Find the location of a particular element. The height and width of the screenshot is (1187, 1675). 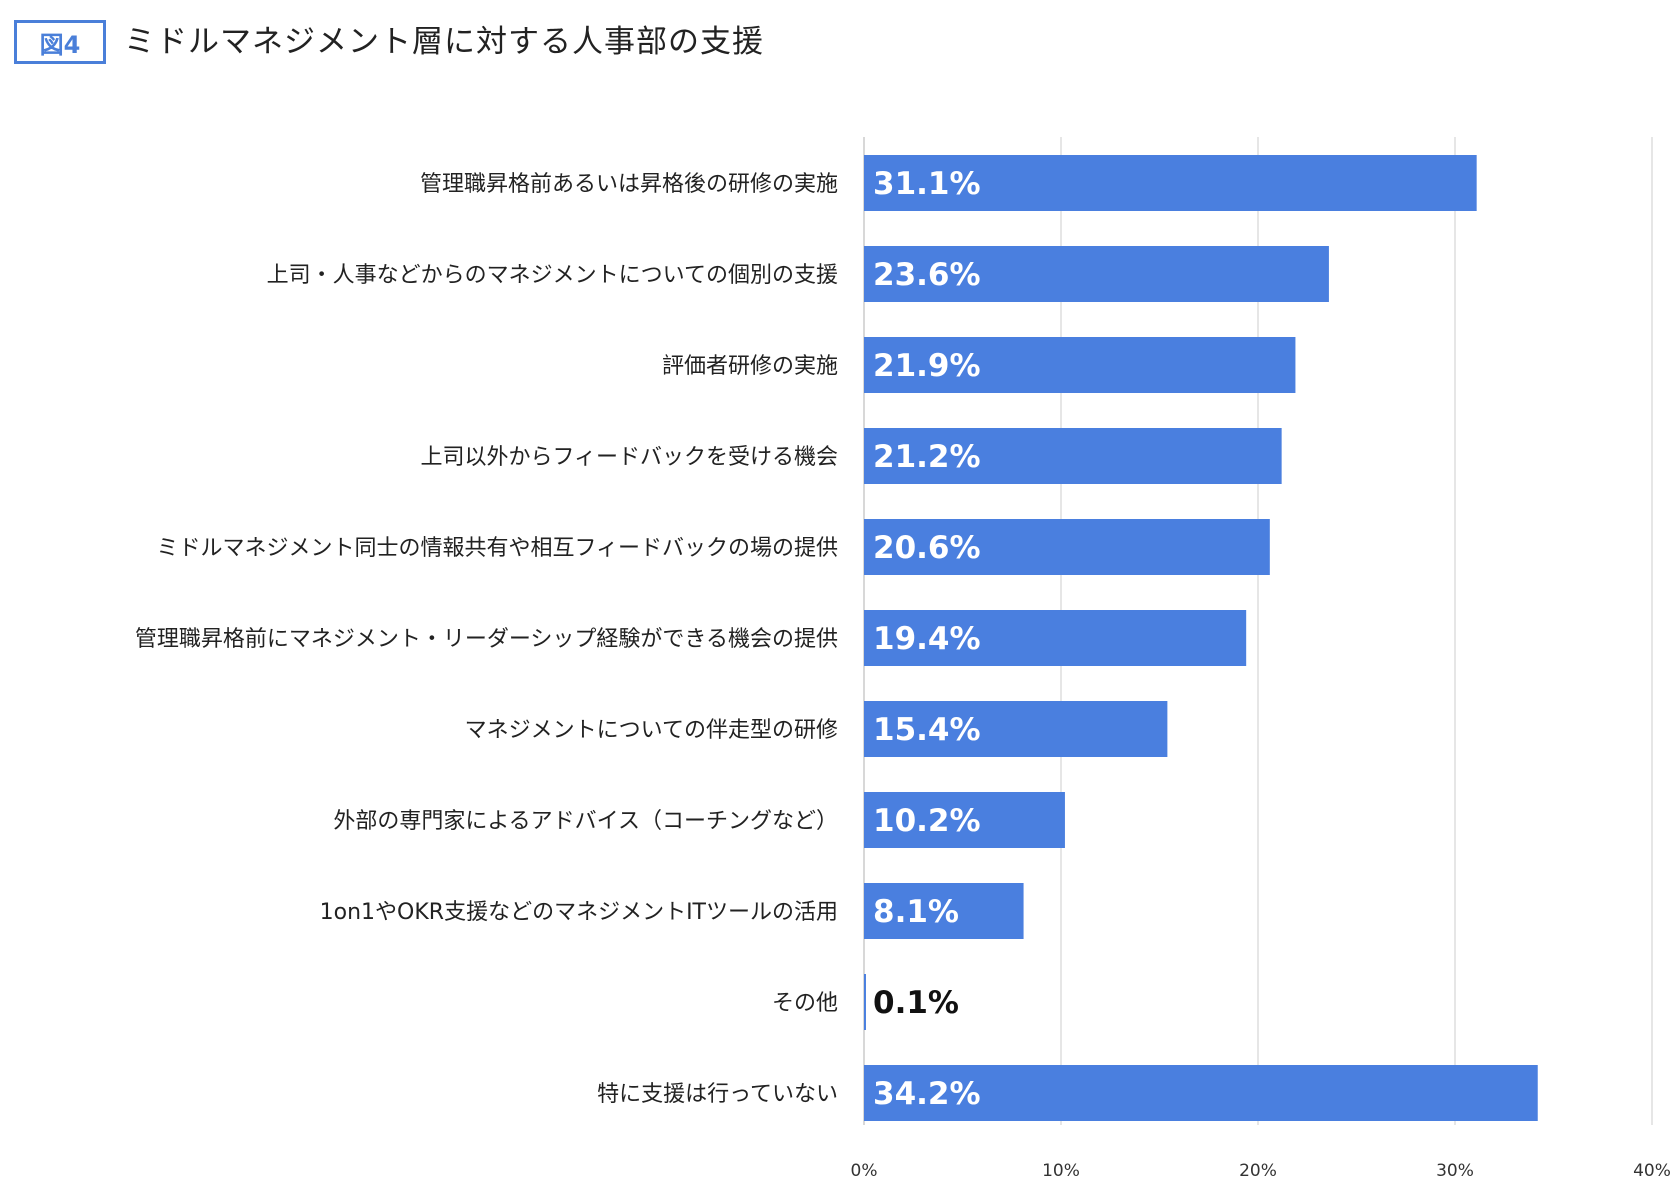

value-label: 20.6% is located at coordinates (927, 548).